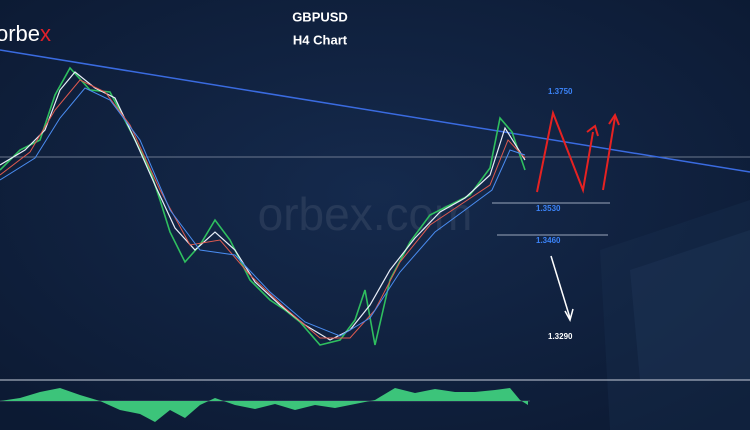  What do you see at coordinates (548, 208) in the screenshot?
I see `level-label: 1.3530` at bounding box center [548, 208].